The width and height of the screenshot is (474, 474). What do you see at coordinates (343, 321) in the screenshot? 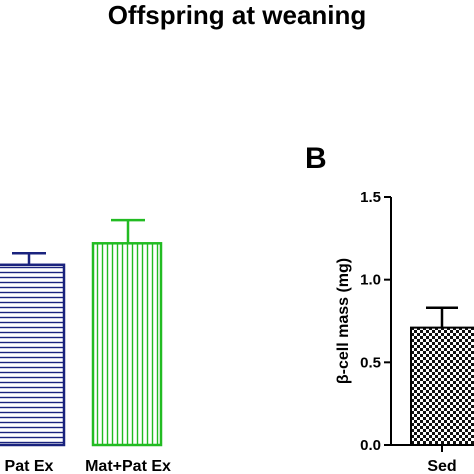
I see `panel-b-y-axis-label: β-cell mass (mg)` at bounding box center [343, 321].